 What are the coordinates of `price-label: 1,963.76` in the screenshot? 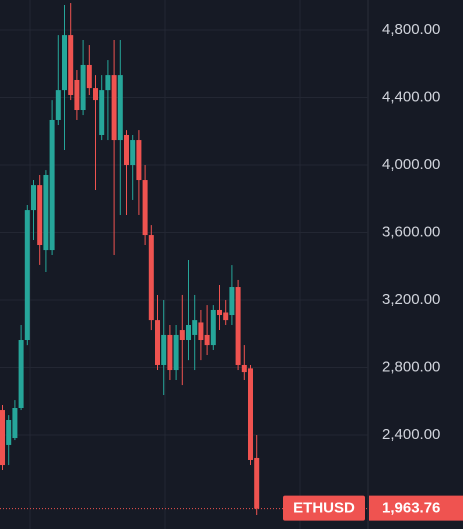 It's located at (411, 508).